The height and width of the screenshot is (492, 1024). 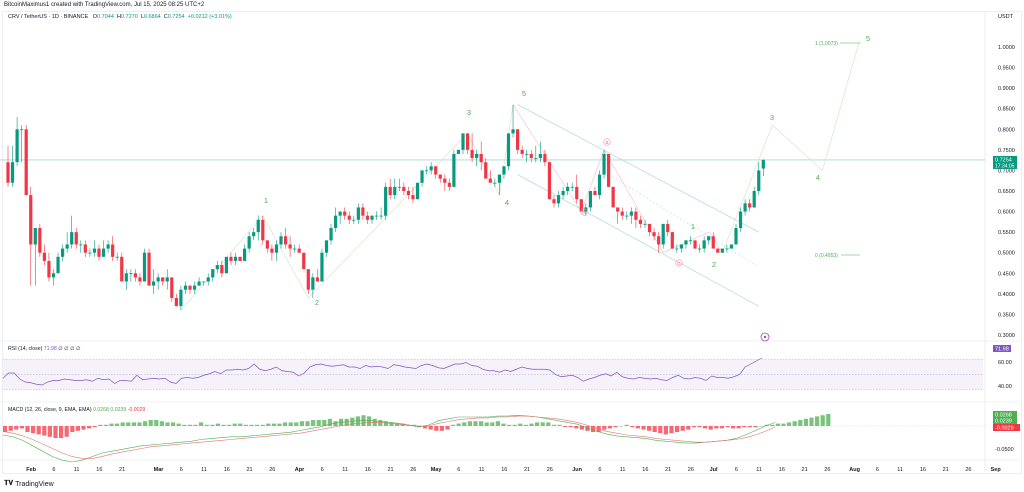 I want to click on rsi-value-badge: 71.98, so click(x=1002, y=349).